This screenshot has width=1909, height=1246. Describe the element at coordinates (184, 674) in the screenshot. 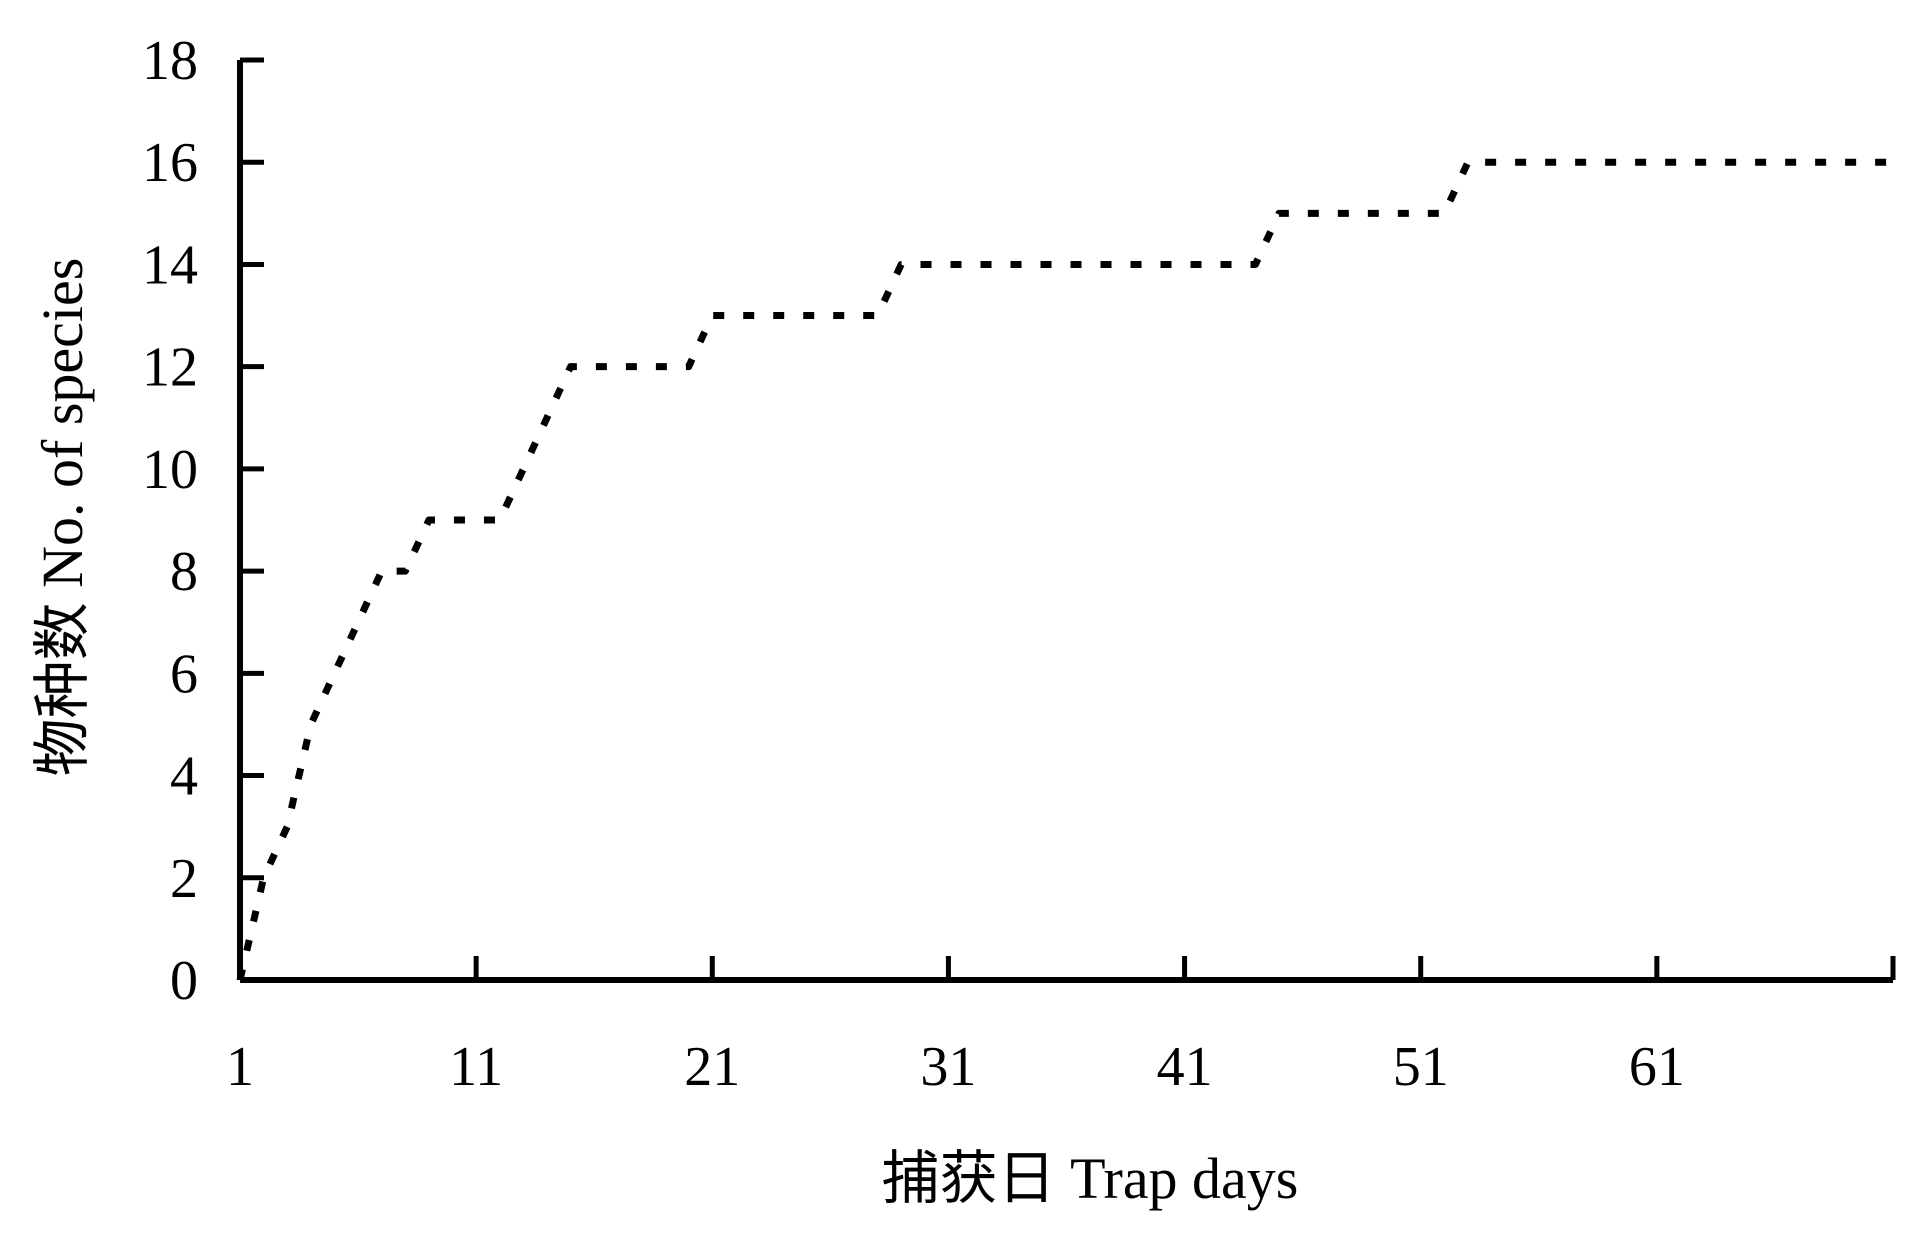

I see `y-tick-label: 6` at that location.